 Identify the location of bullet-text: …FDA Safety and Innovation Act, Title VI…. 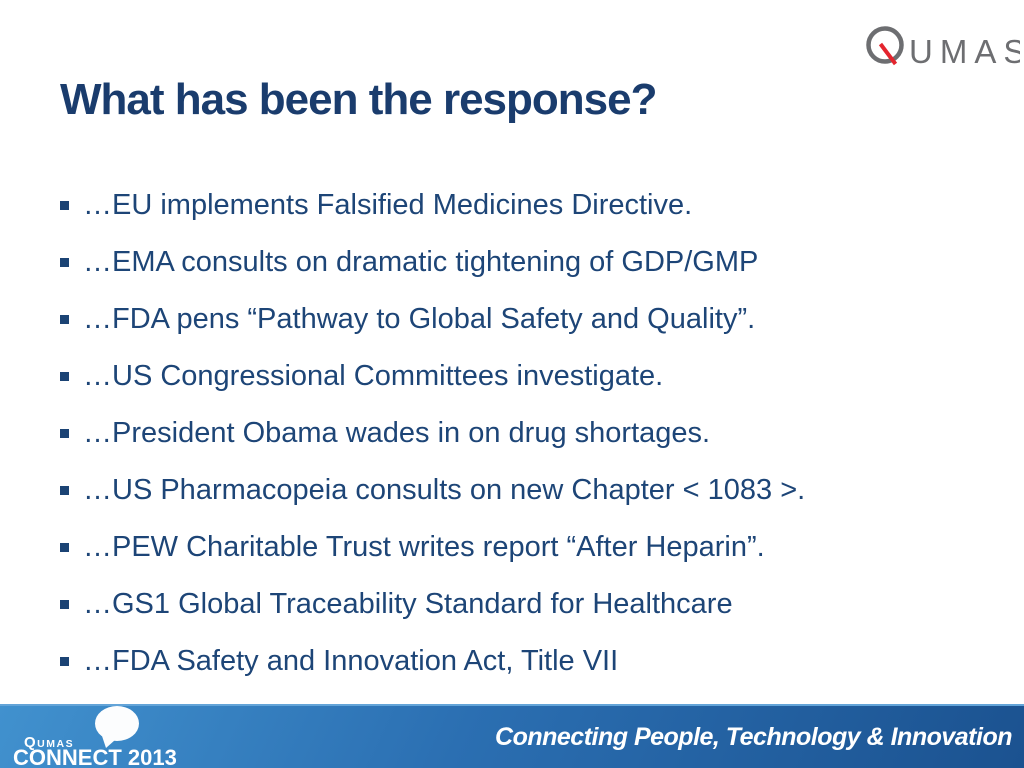
(351, 661).